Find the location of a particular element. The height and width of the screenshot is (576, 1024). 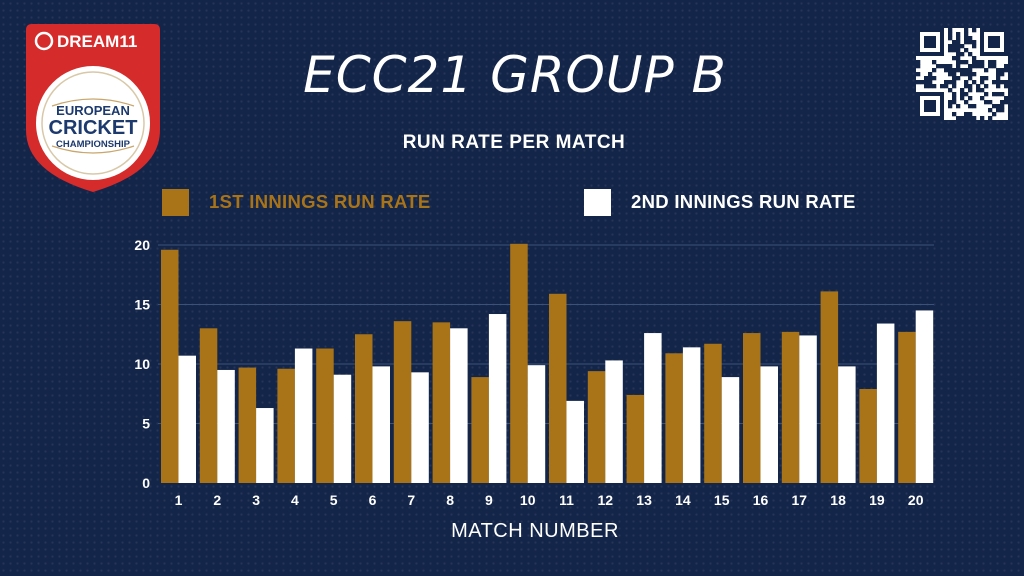

logo-inner-circle is located at coordinates (93, 123).